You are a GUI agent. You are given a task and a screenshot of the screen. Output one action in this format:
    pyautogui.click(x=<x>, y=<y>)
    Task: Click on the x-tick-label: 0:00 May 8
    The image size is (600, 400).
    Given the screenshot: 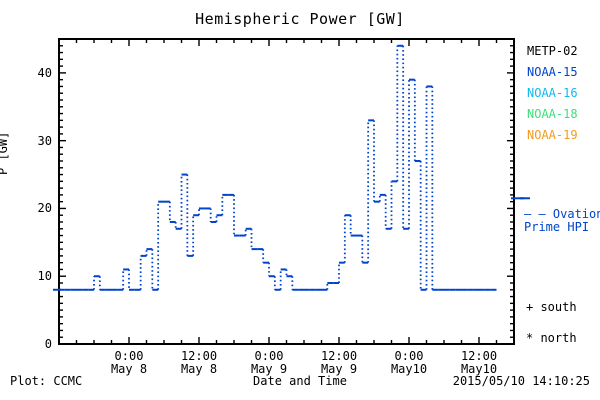 What is the action you would take?
    pyautogui.click(x=129, y=363)
    